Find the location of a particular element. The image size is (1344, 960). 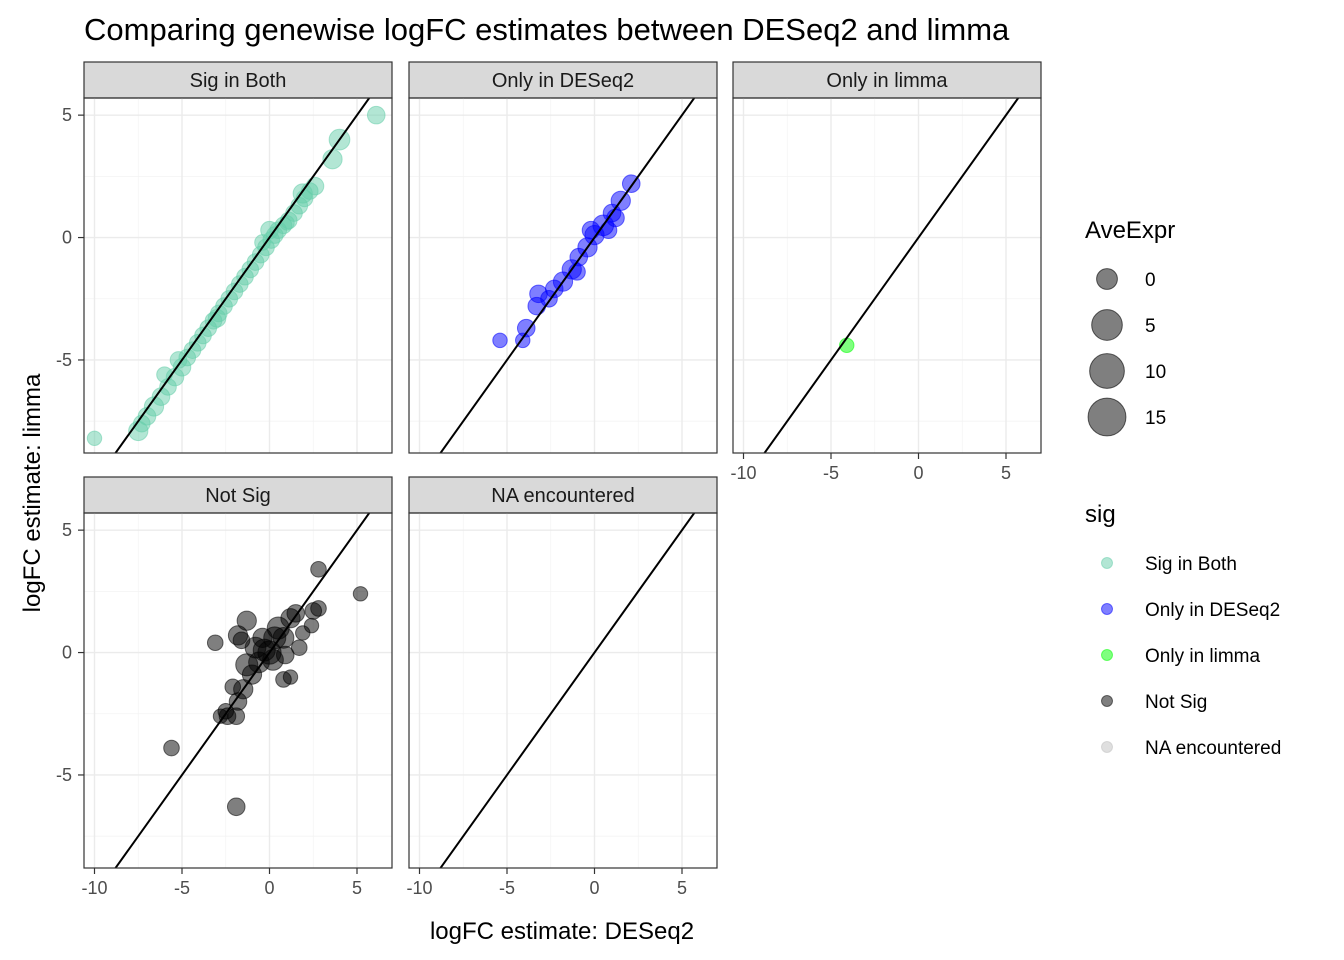

facet-strip-label: Only in DESeq2 is located at coordinates (563, 81).